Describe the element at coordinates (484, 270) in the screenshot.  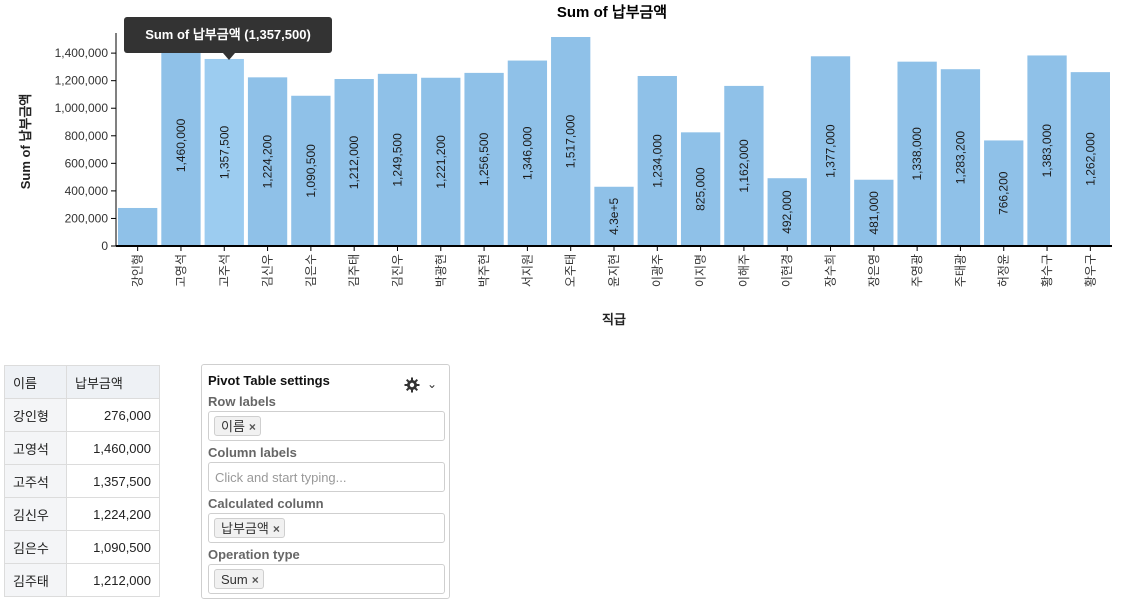
I see `x-tick-label: 박주현` at that location.